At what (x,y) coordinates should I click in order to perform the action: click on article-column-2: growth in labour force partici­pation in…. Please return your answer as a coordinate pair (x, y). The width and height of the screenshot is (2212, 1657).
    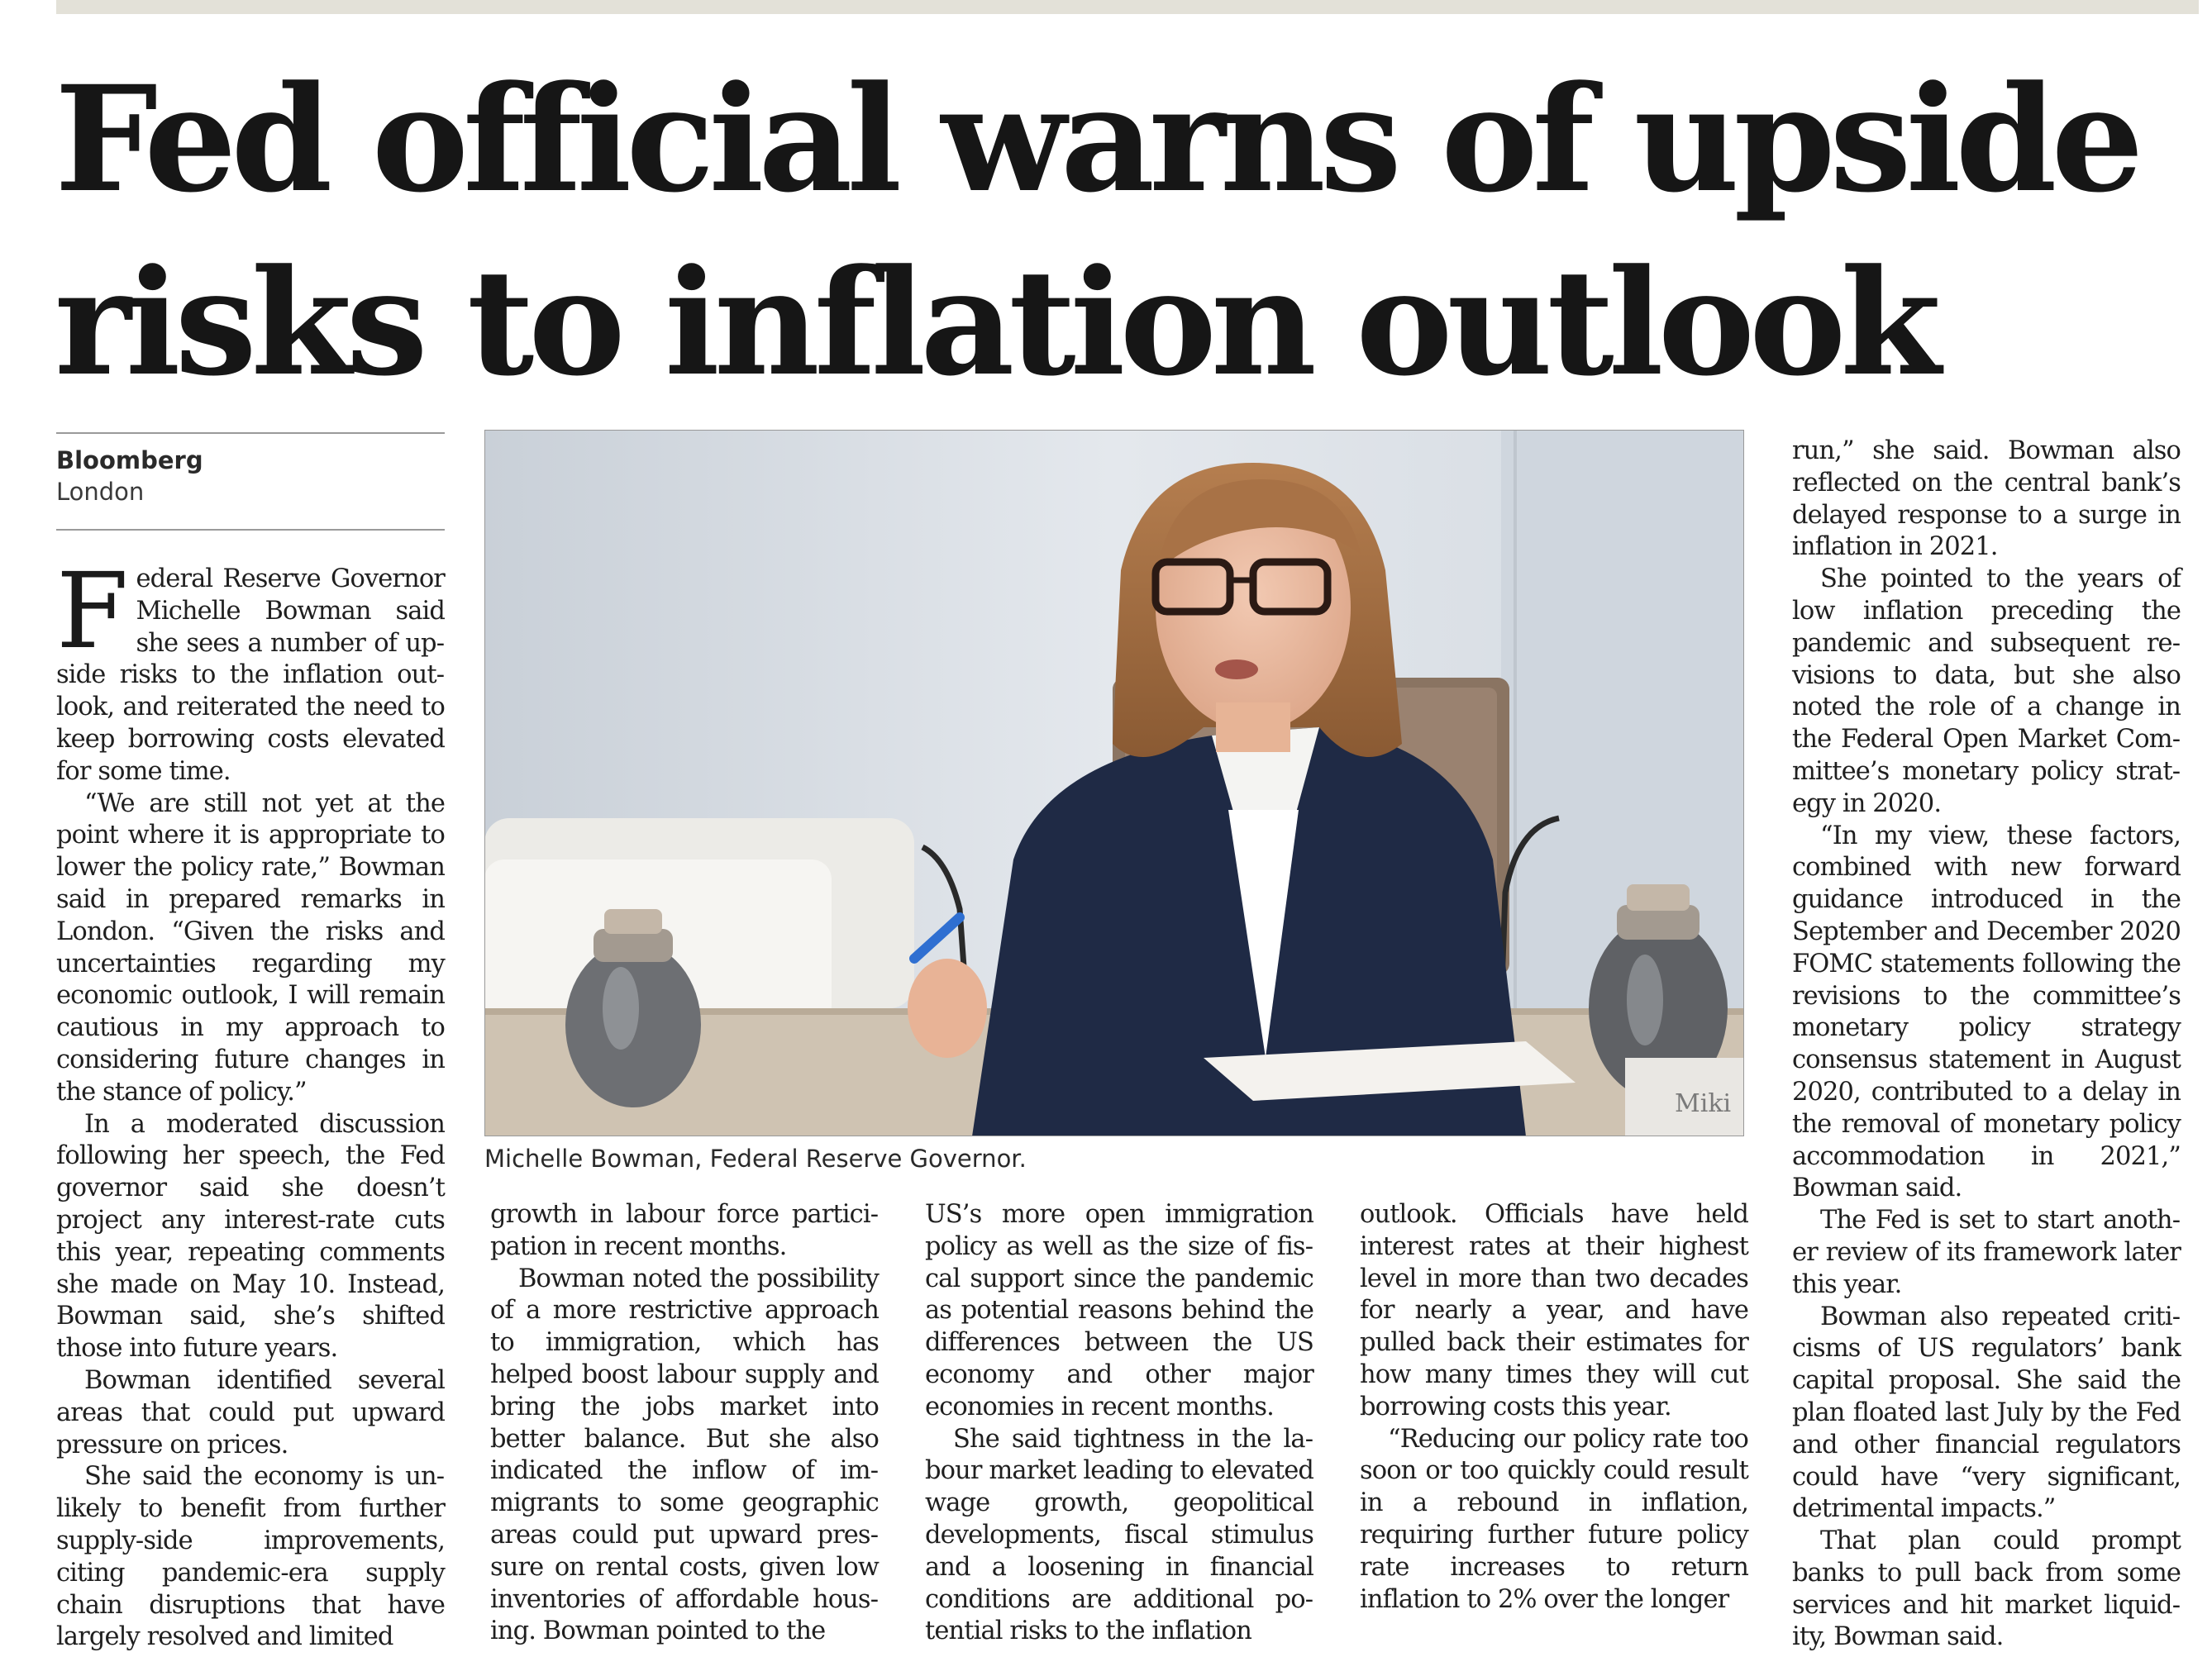
    Looking at the image, I should click on (685, 1423).